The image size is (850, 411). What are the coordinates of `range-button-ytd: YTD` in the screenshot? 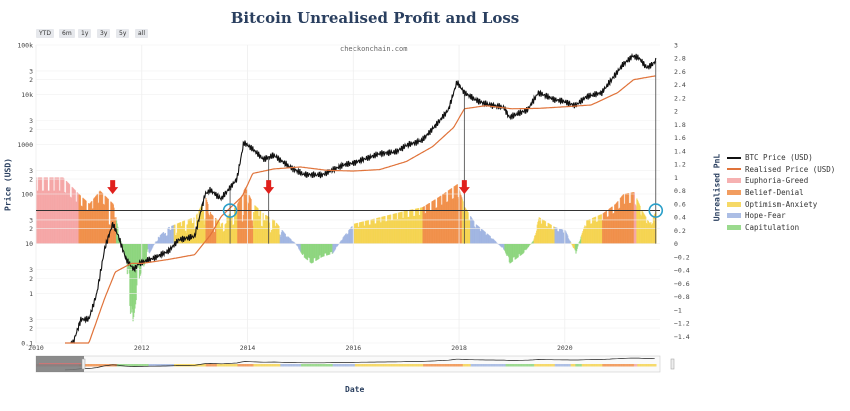 It's located at (45, 33).